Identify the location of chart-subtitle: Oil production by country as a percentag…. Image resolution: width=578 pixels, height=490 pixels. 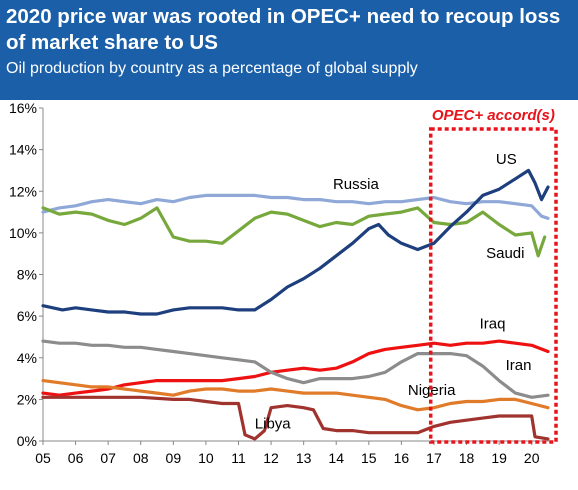
(212, 68).